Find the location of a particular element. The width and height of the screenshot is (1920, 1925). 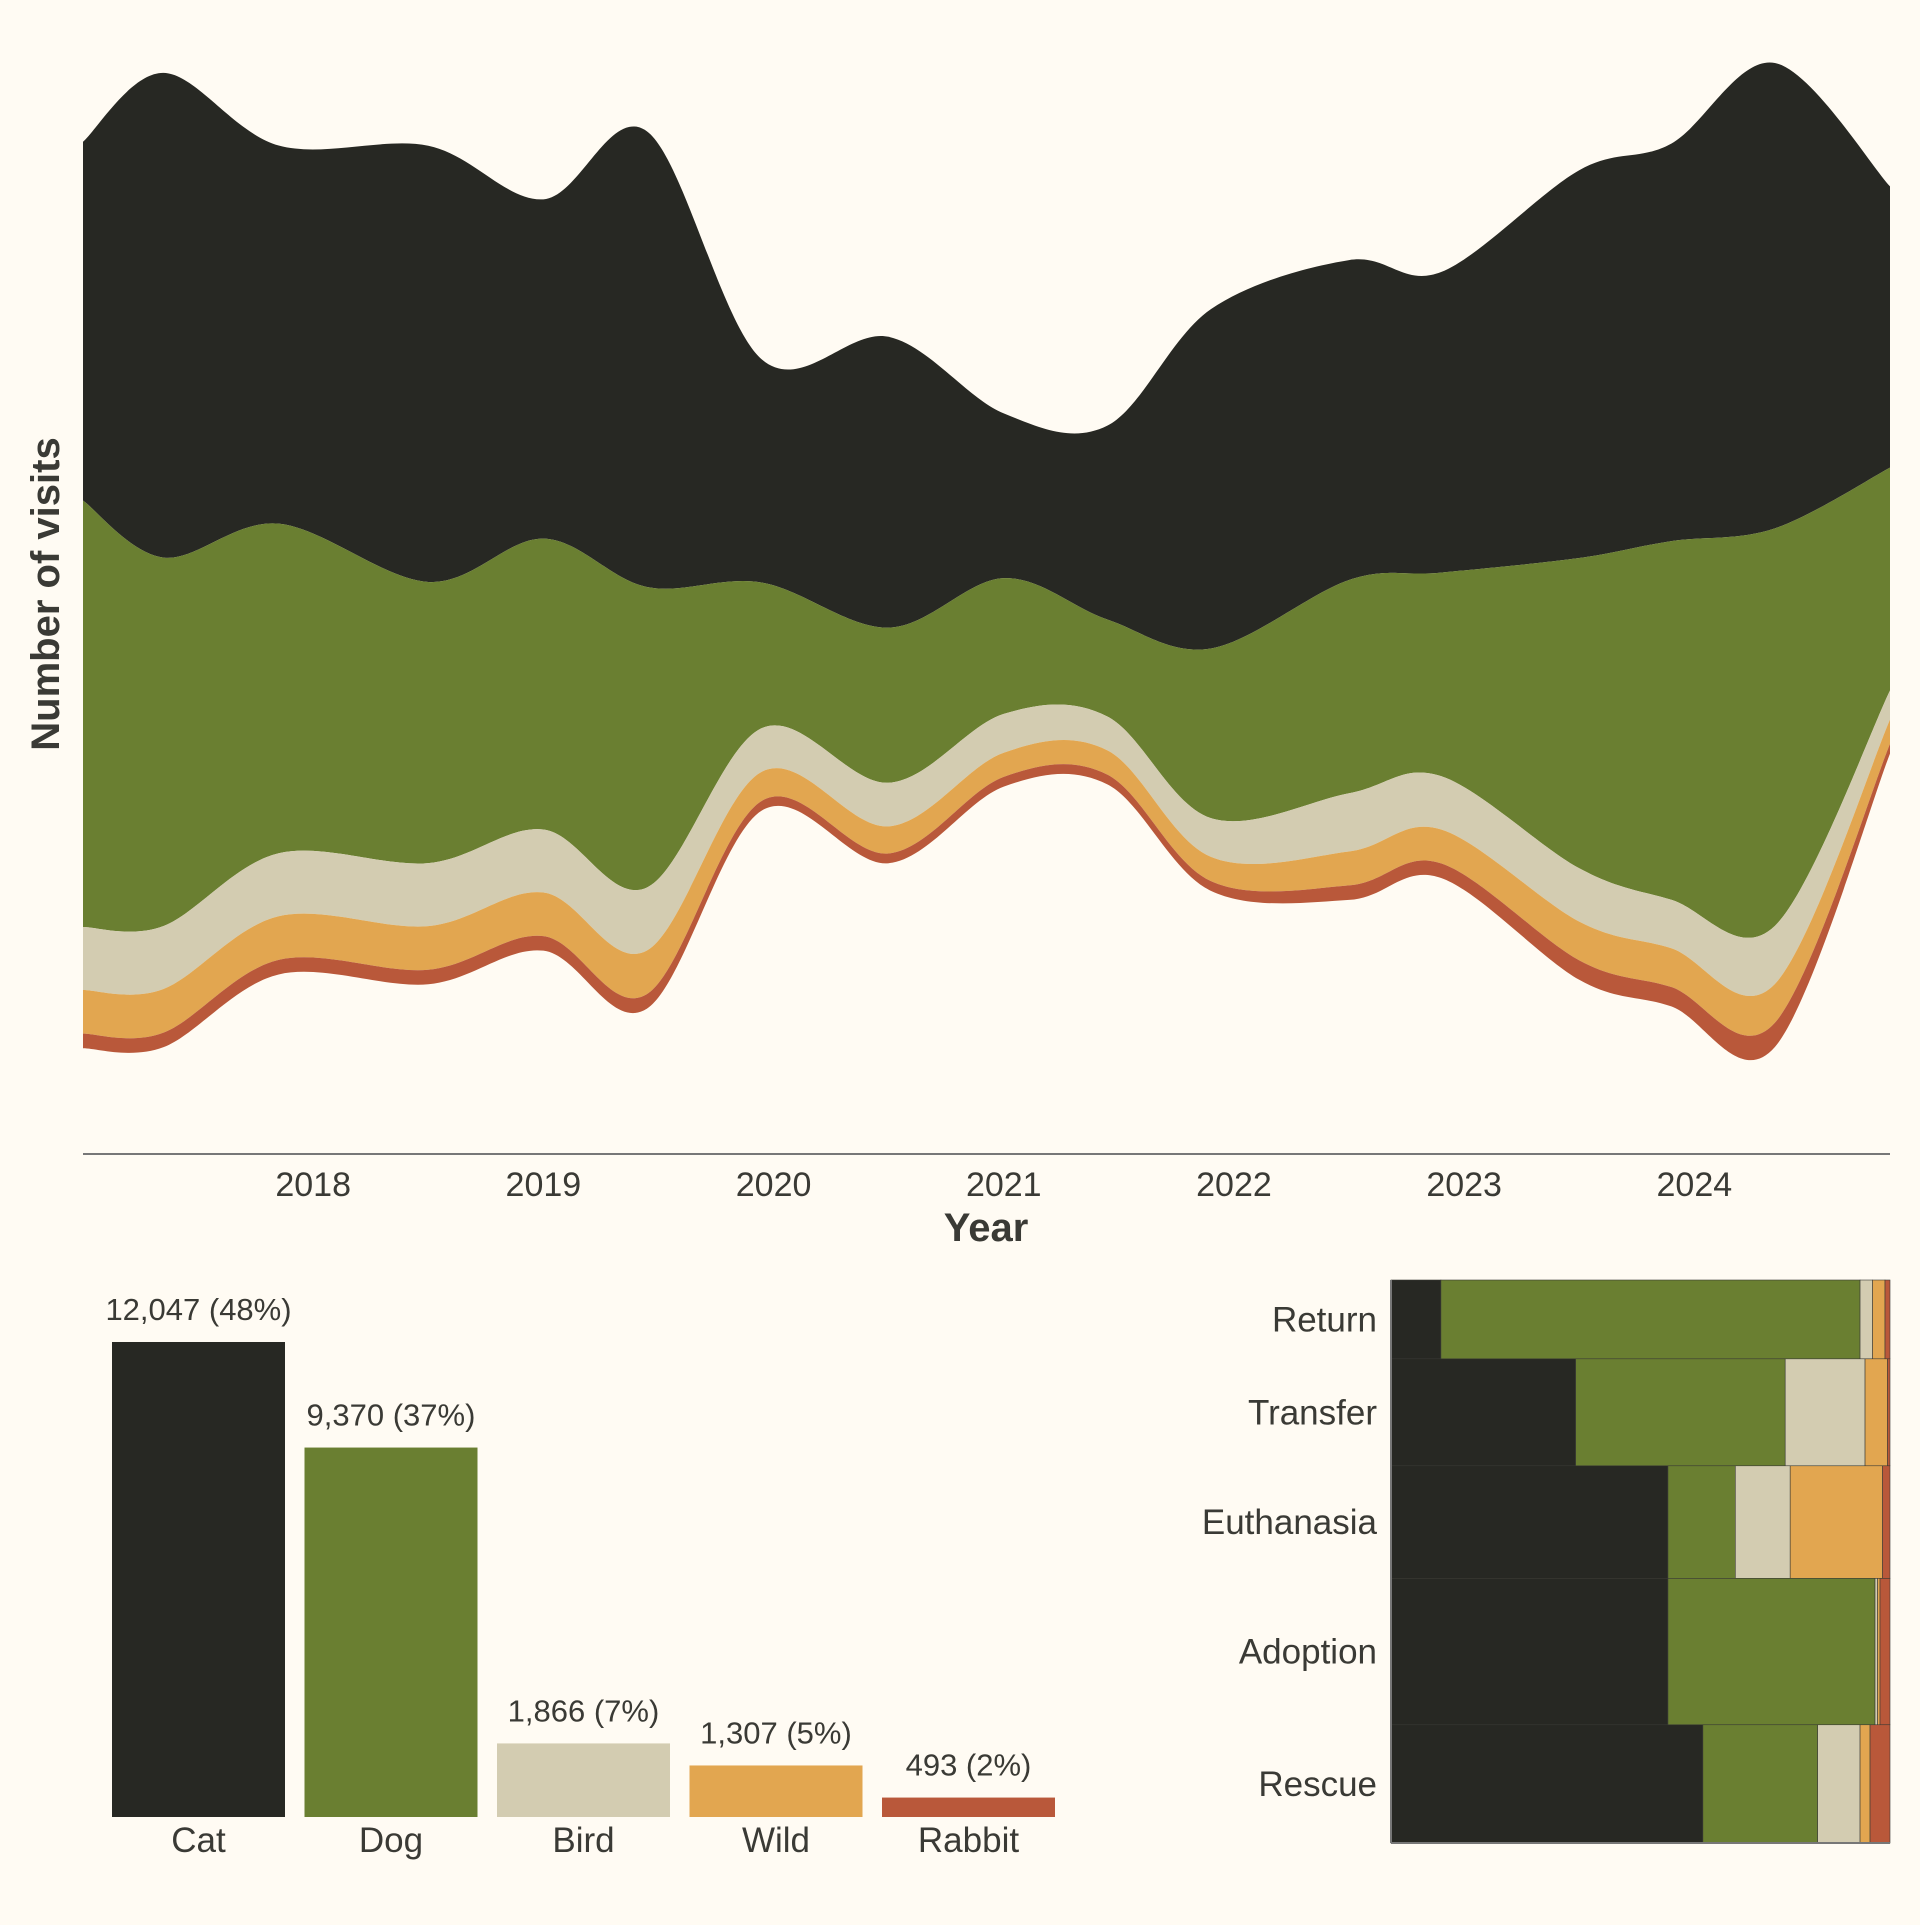

mosaic-row-label-euthanasia: Euthanasia is located at coordinates (1290, 1522).